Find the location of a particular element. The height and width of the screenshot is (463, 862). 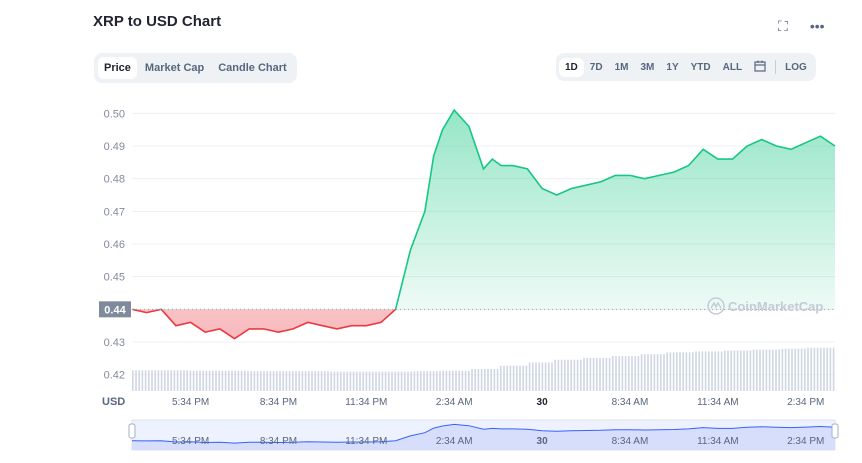

navigator-tick-label: 11:34 AM is located at coordinates (718, 441).